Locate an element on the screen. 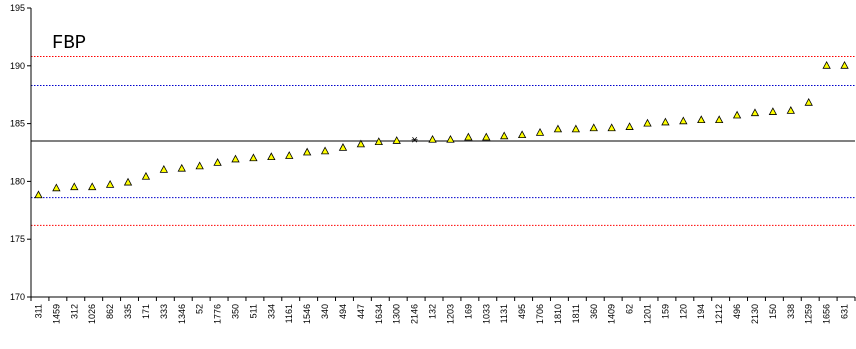  x-tick-label: 1810 is located at coordinates (558, 314).